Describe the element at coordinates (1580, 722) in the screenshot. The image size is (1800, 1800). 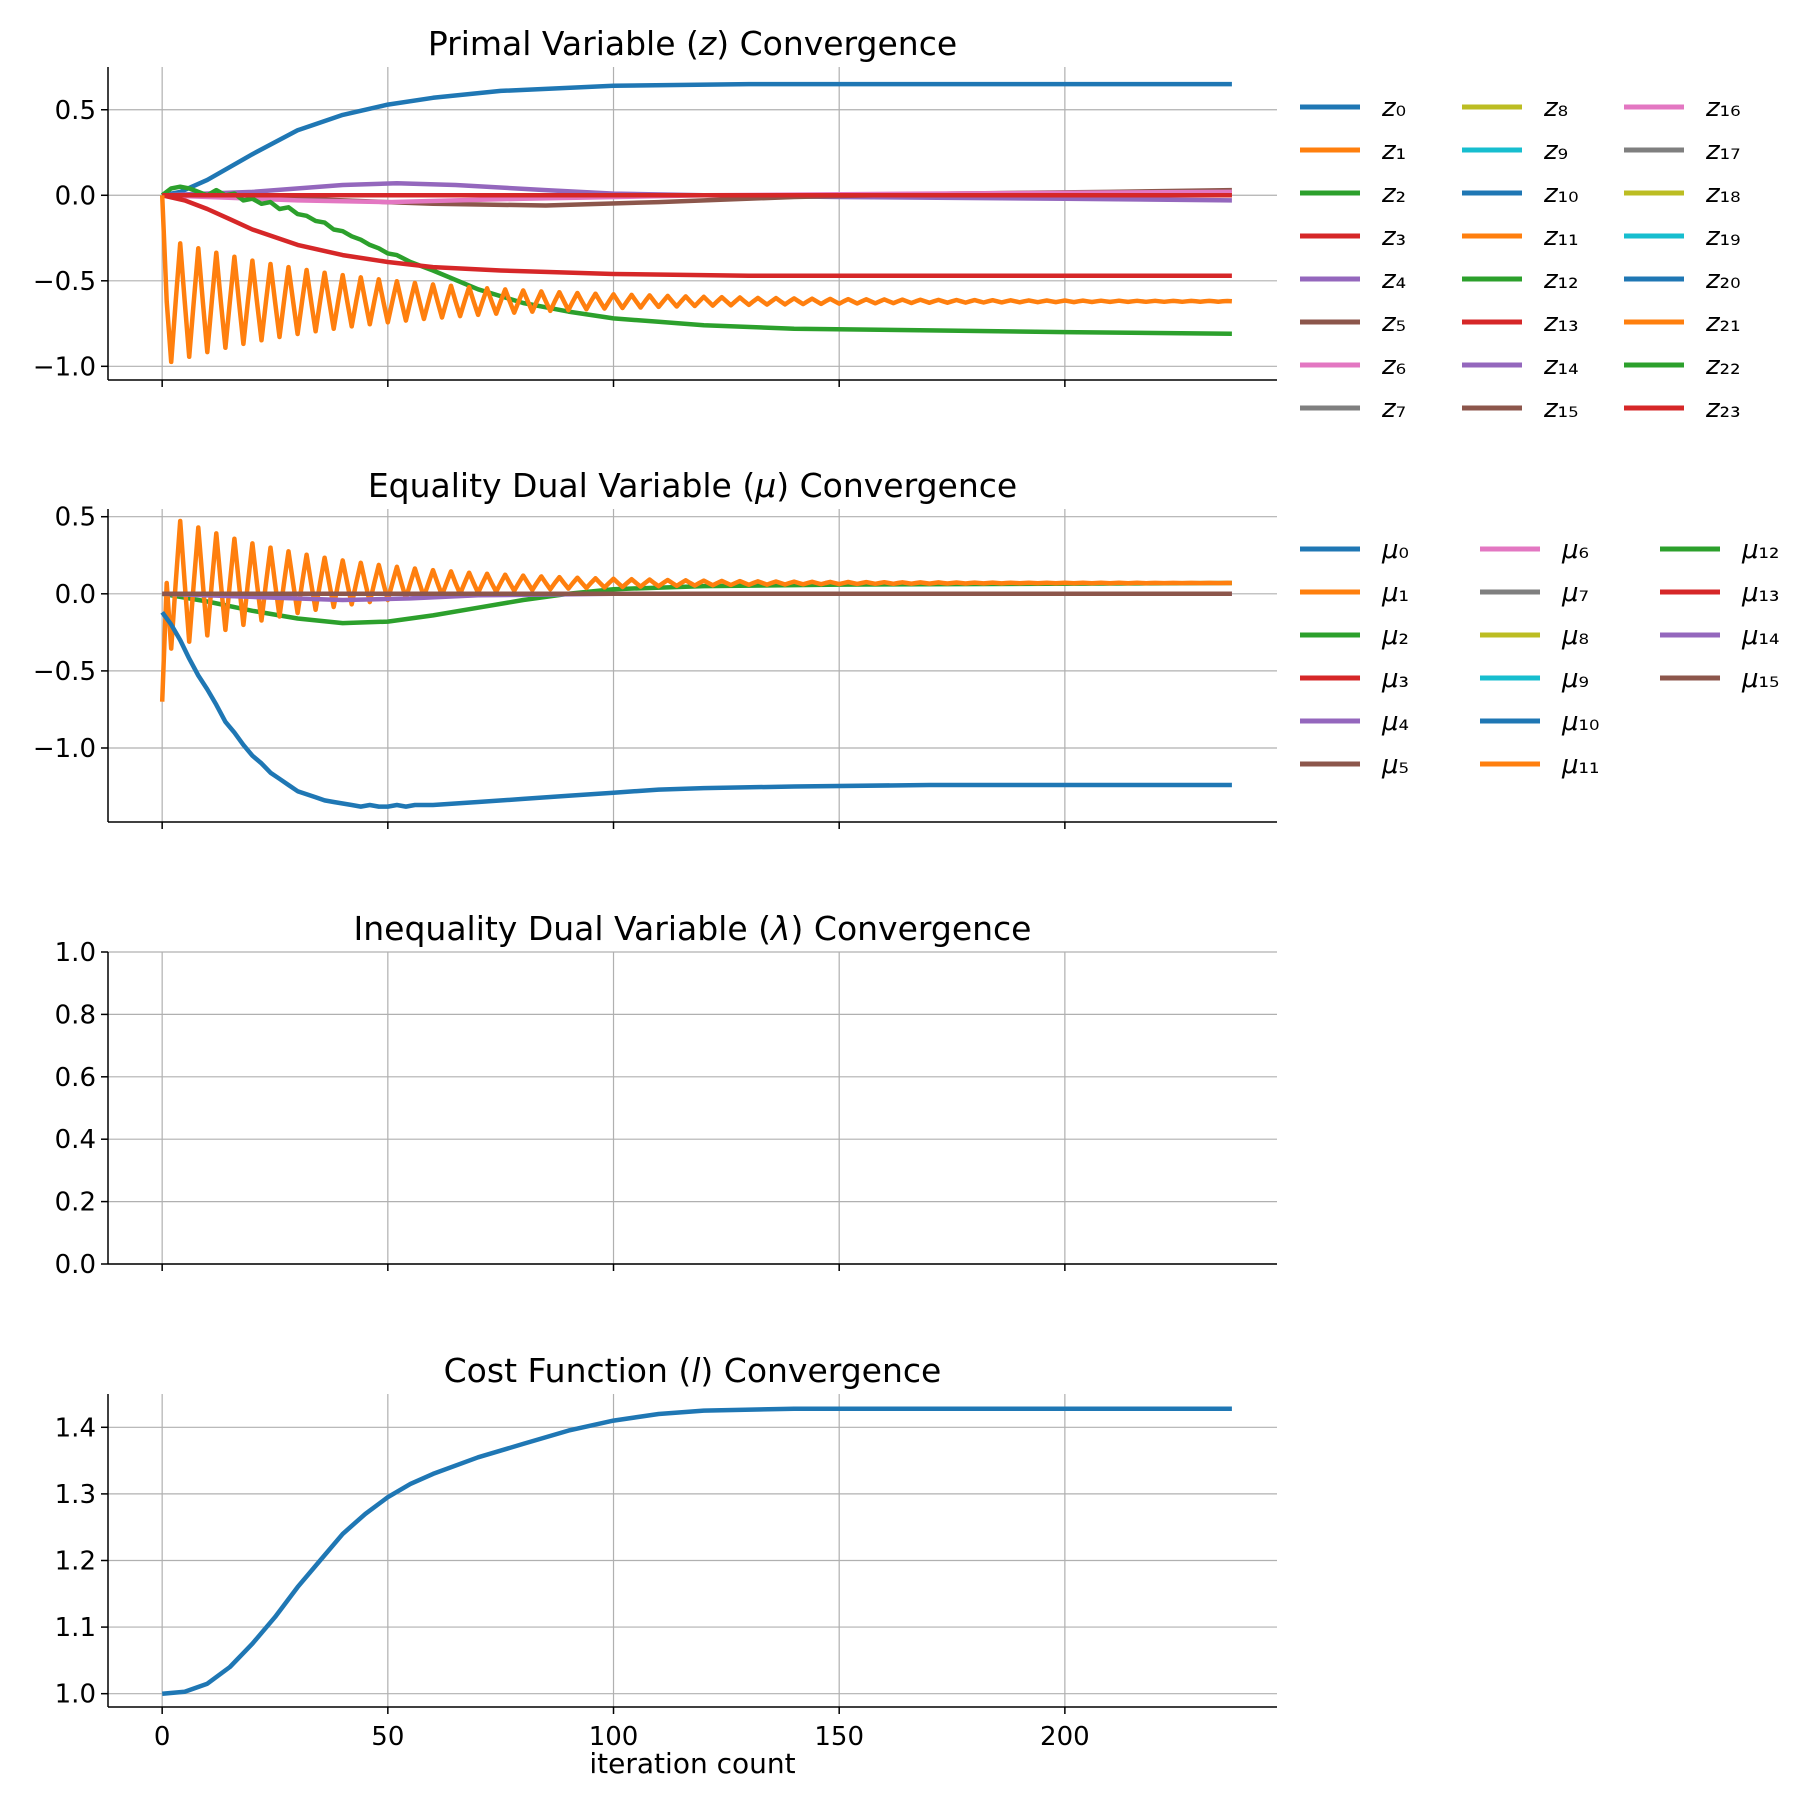
I see `legend-label: μ₁₀` at that location.